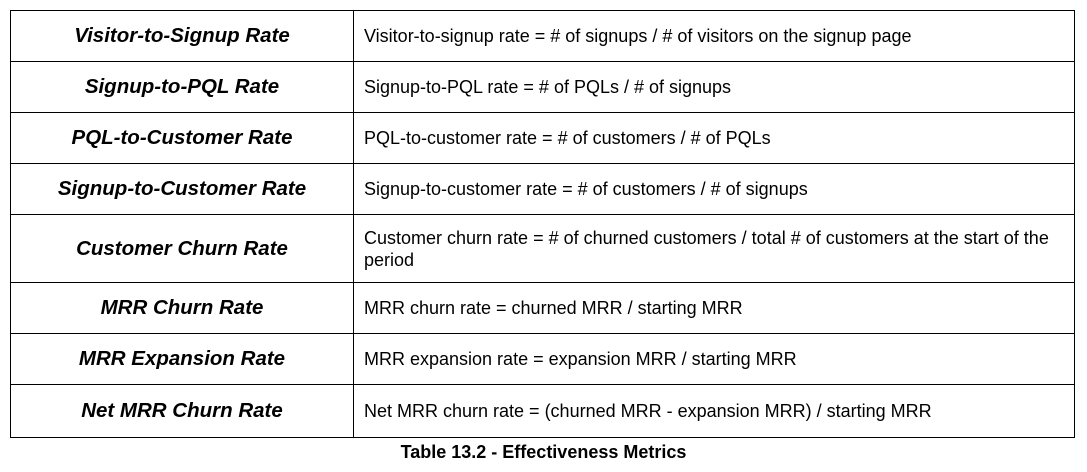 The image size is (1087, 472). What do you see at coordinates (182, 411) in the screenshot?
I see `metric-name-cell: Net MRR Churn Rate` at bounding box center [182, 411].